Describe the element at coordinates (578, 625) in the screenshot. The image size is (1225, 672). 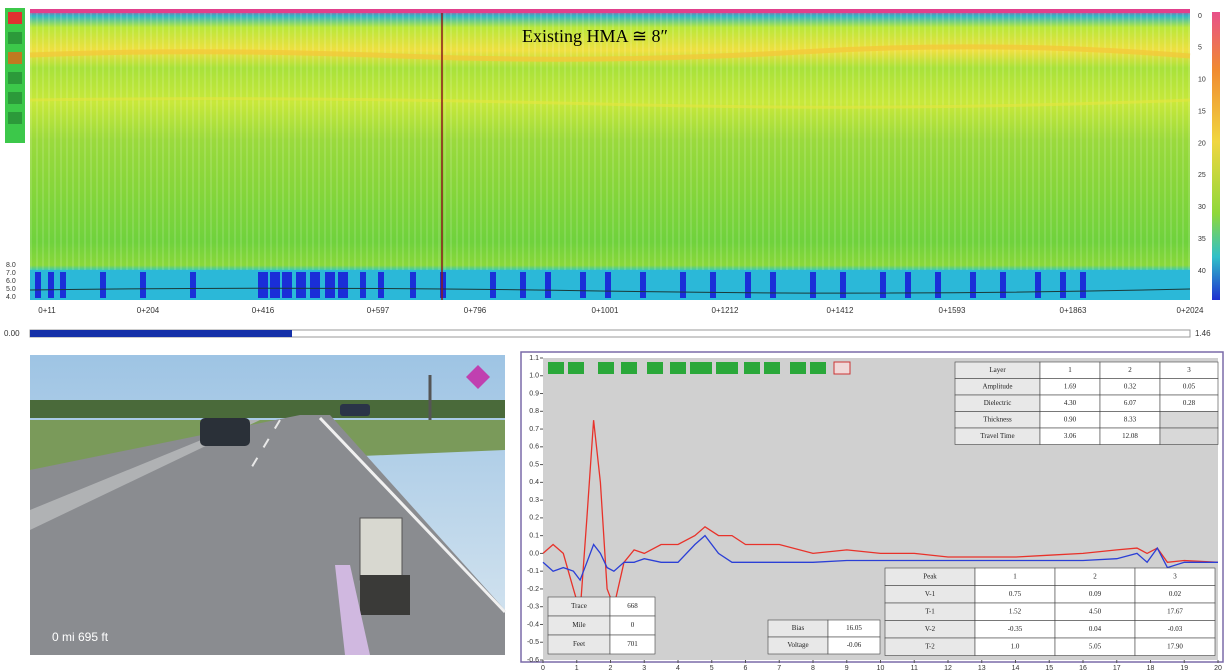
I see `table-text: Mile` at that location.